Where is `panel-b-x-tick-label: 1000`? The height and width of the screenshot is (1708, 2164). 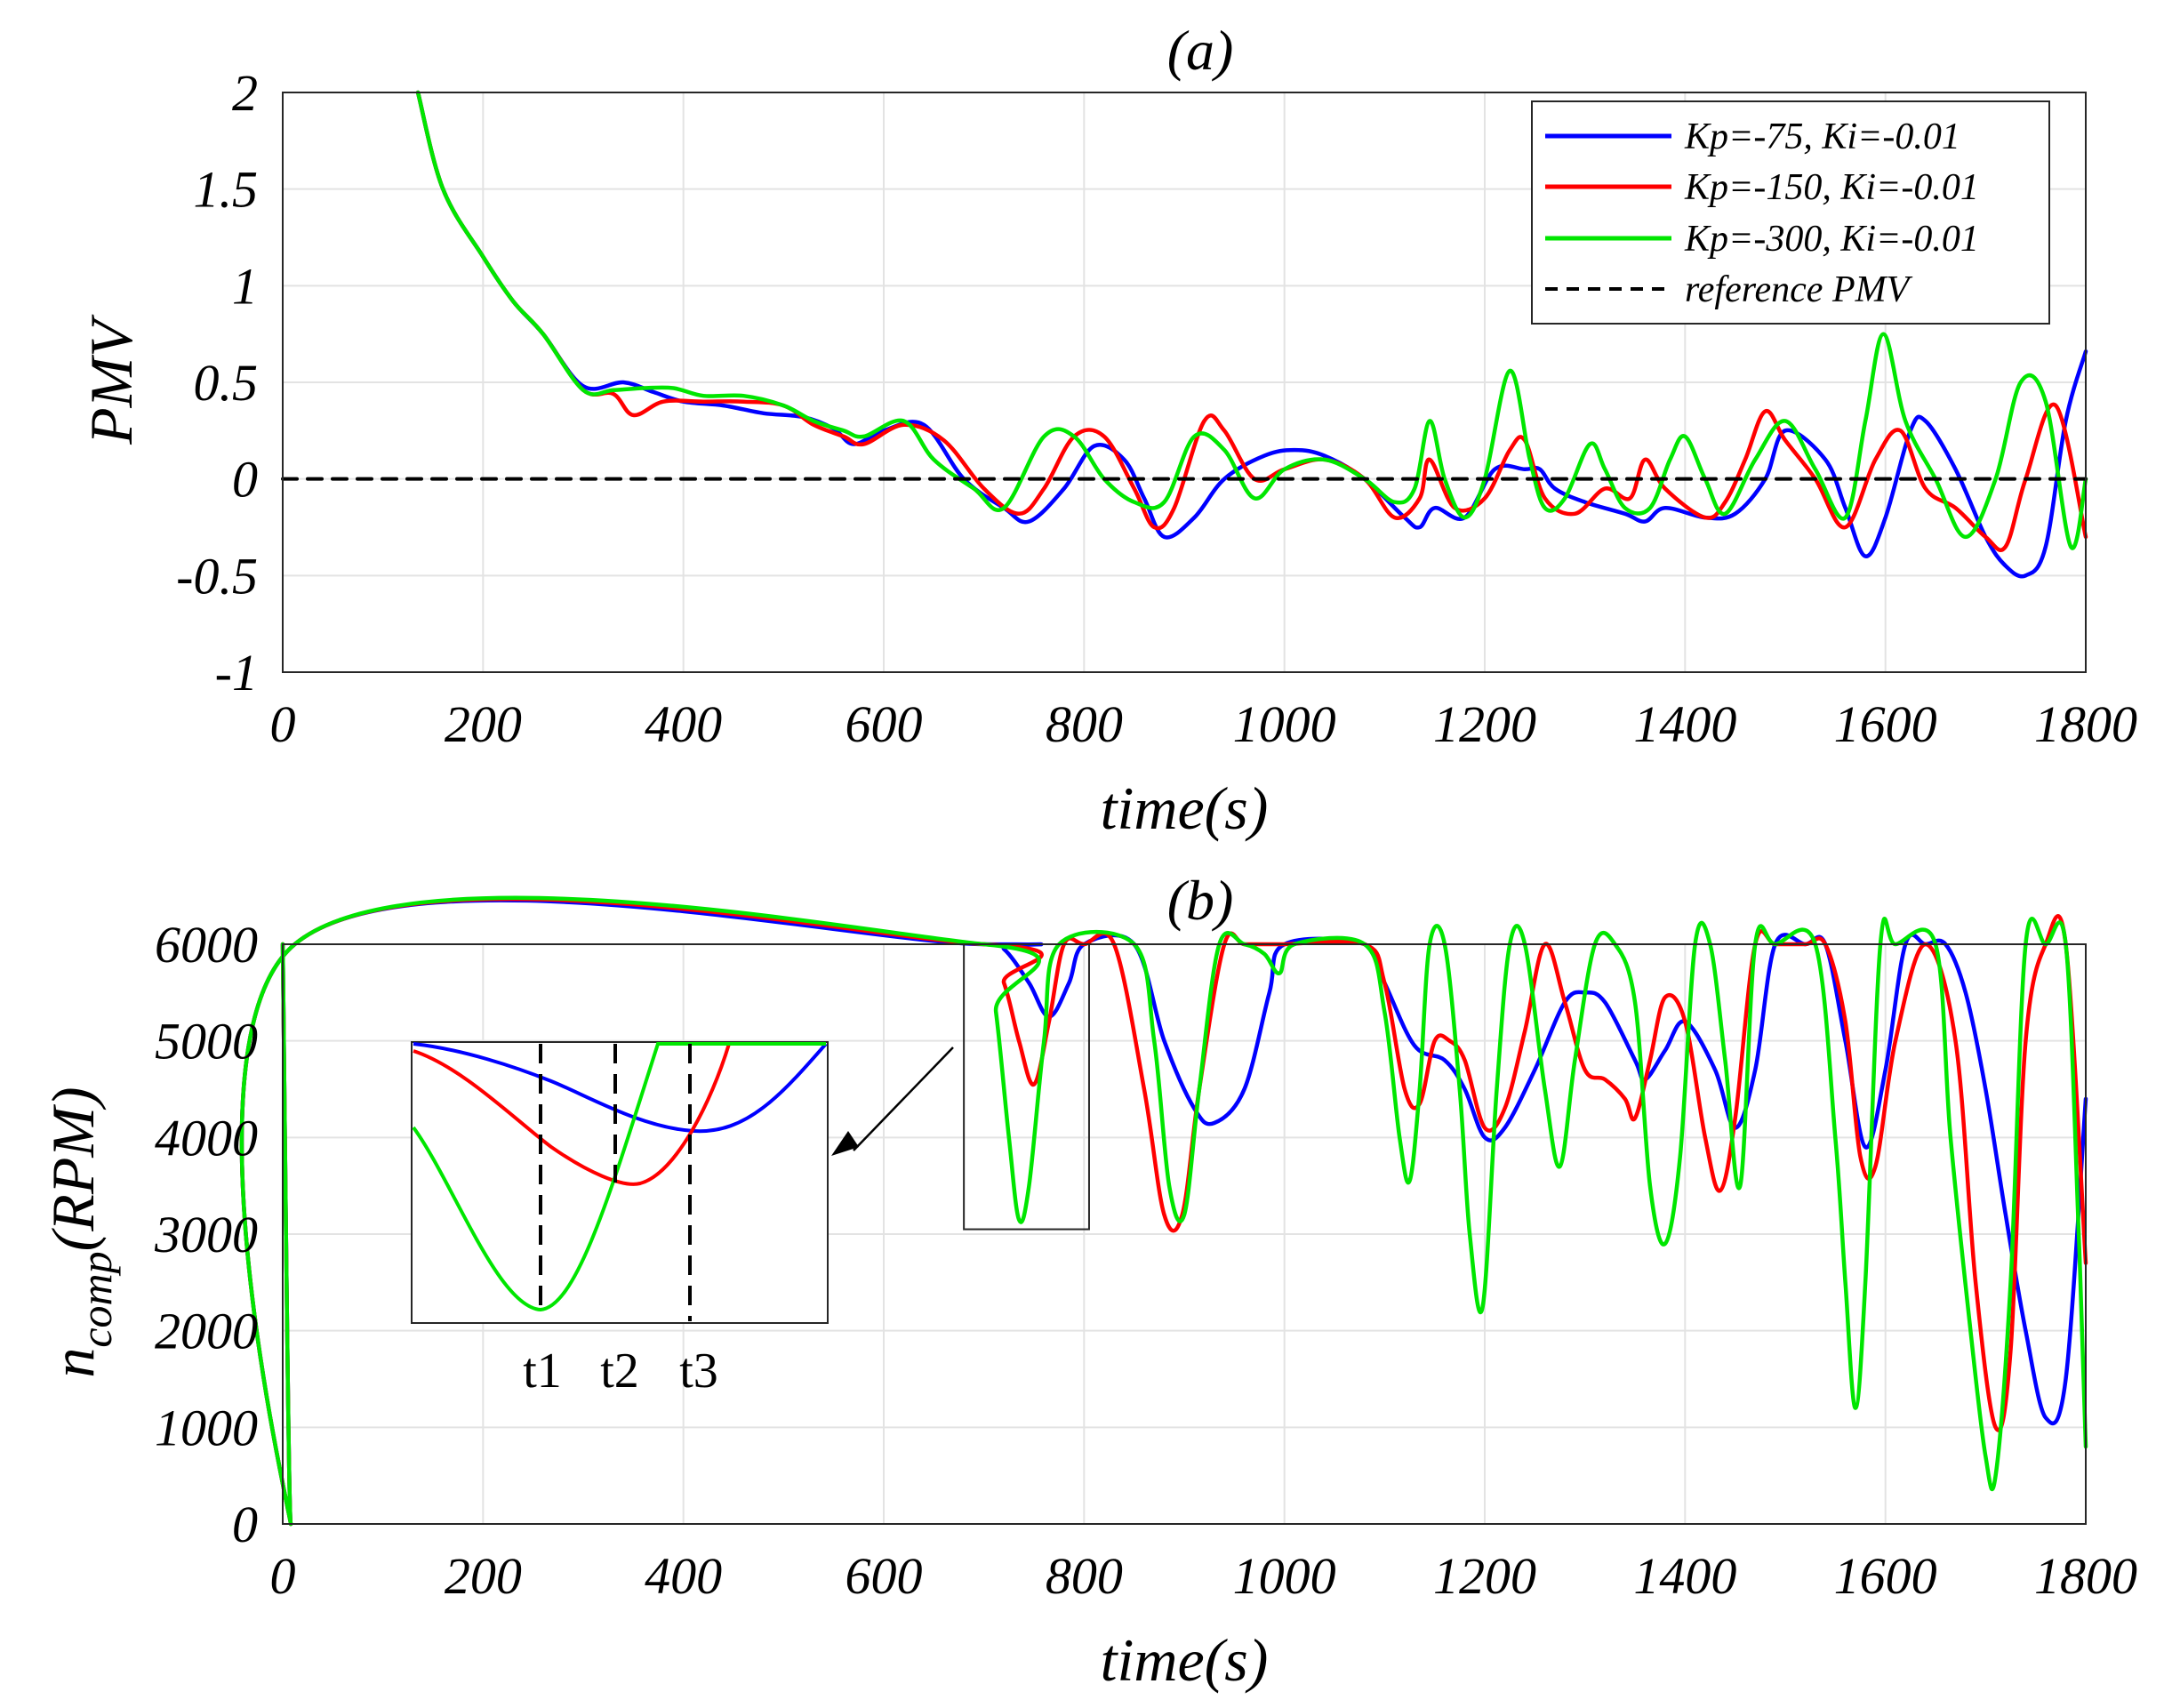
panel-b-x-tick-label: 1000 is located at coordinates (1284, 1576).